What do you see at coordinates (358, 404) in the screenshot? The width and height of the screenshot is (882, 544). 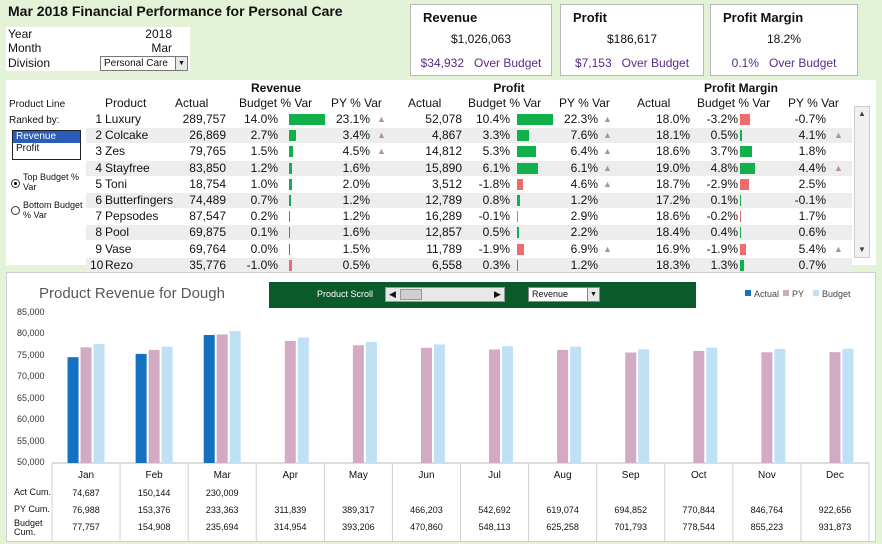 I see `bar-py-may` at bounding box center [358, 404].